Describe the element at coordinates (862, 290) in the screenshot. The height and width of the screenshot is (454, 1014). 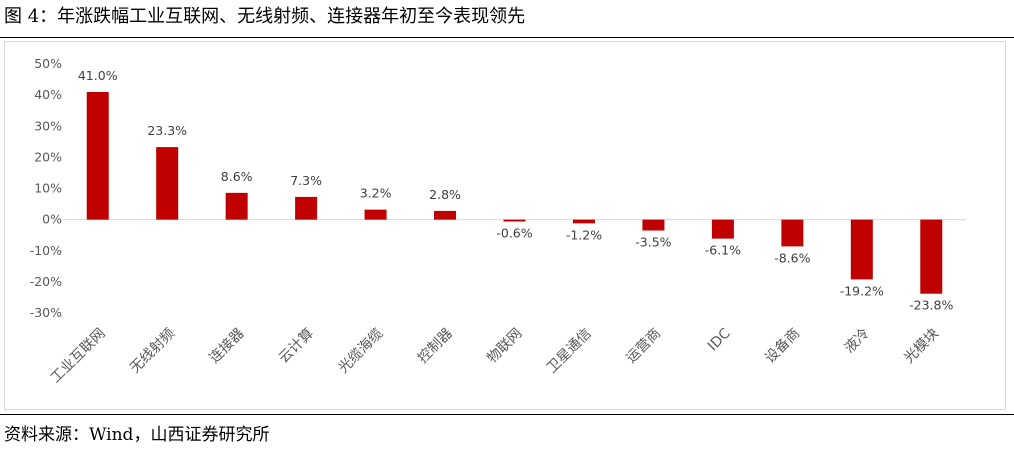
I see `data-label: -19.2%` at that location.